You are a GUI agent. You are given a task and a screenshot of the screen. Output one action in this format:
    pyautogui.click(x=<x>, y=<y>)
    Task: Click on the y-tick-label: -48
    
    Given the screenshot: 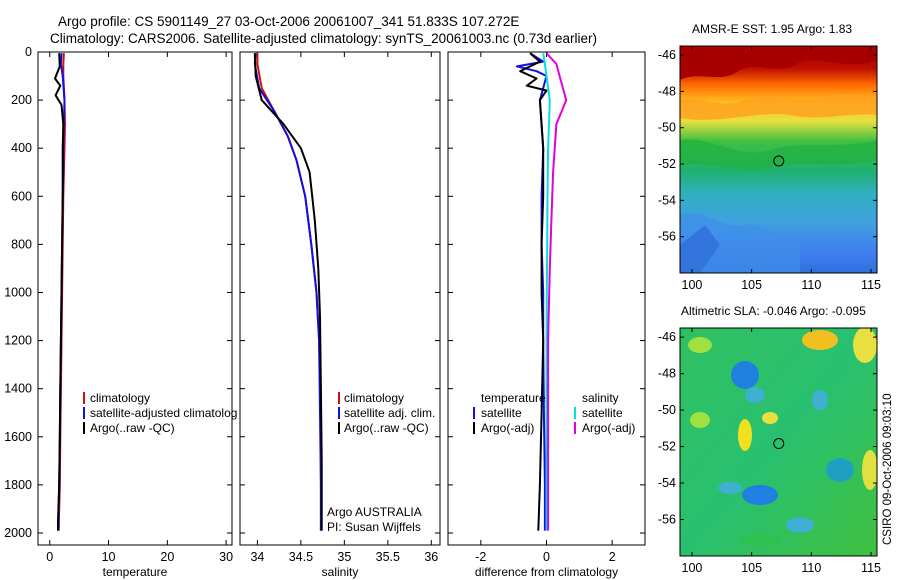 What is the action you would take?
    pyautogui.click(x=667, y=91)
    